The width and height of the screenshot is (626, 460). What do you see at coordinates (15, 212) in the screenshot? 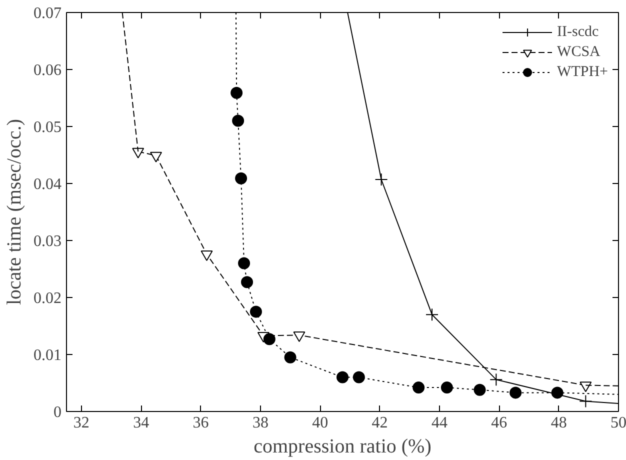
I see `y-axis-title: locate time (msec/occ.)` at bounding box center [15, 212].